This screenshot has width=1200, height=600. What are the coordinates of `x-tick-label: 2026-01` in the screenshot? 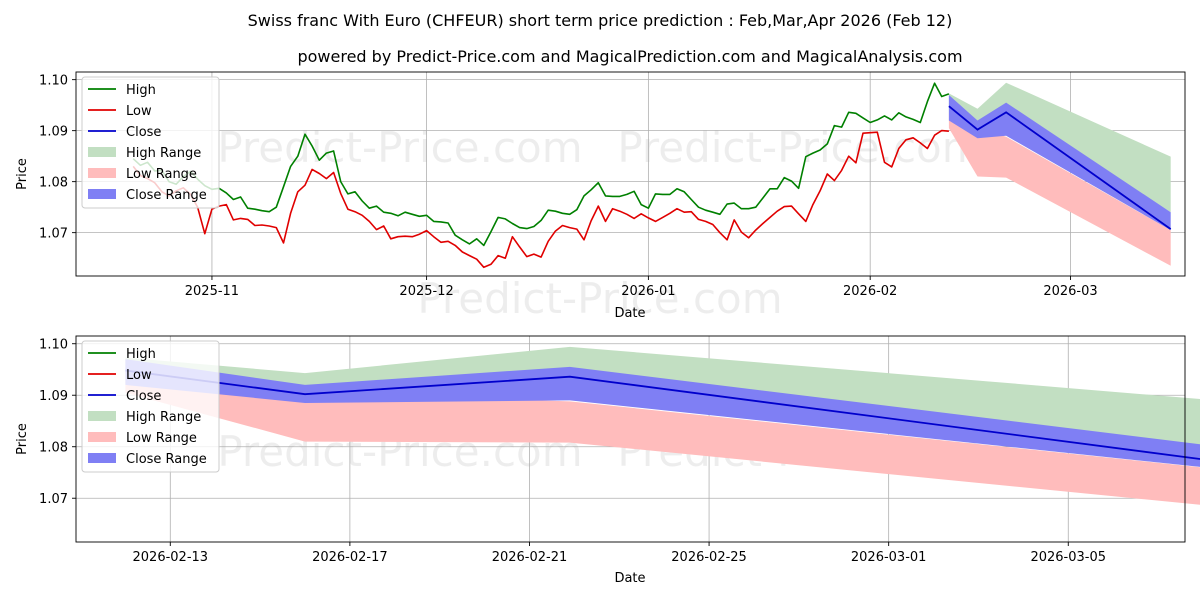 It's located at (648, 291).